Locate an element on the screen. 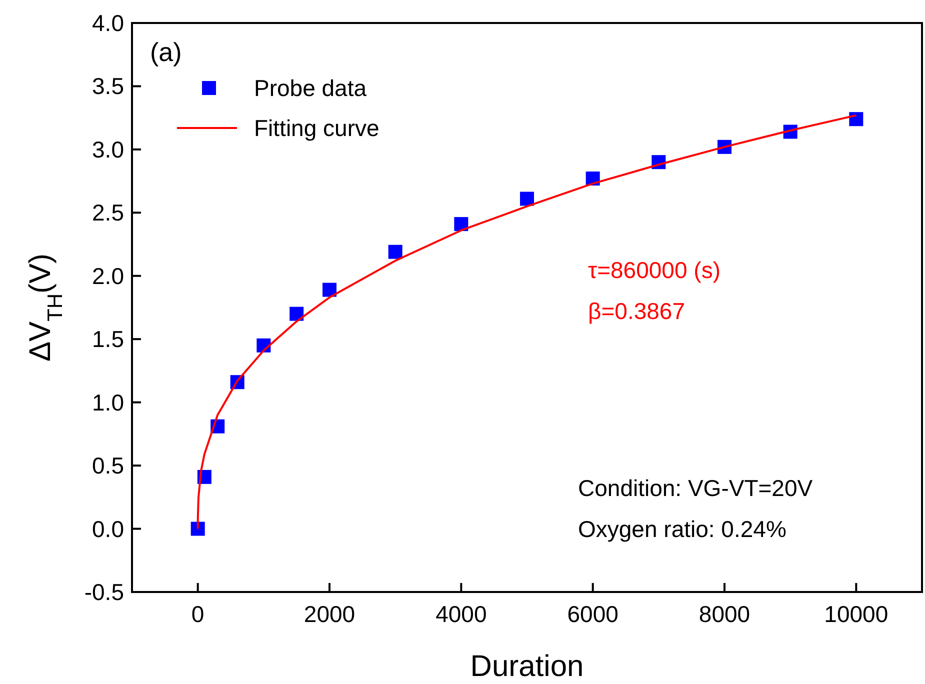 The image size is (925, 684). annotation: τ=860000 (s) is located at coordinates (654, 270).